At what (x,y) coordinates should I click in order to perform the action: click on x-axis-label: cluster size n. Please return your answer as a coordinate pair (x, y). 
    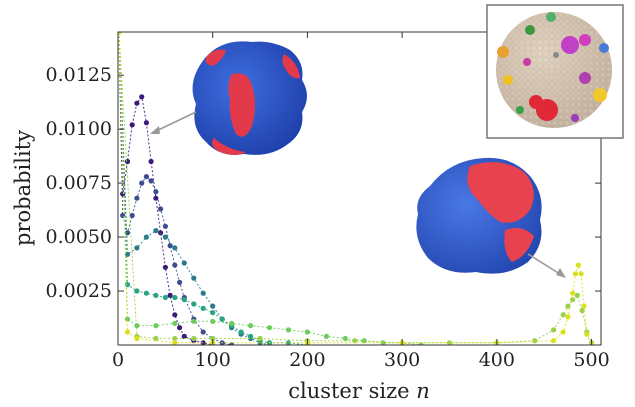
    Looking at the image, I should click on (359, 391).